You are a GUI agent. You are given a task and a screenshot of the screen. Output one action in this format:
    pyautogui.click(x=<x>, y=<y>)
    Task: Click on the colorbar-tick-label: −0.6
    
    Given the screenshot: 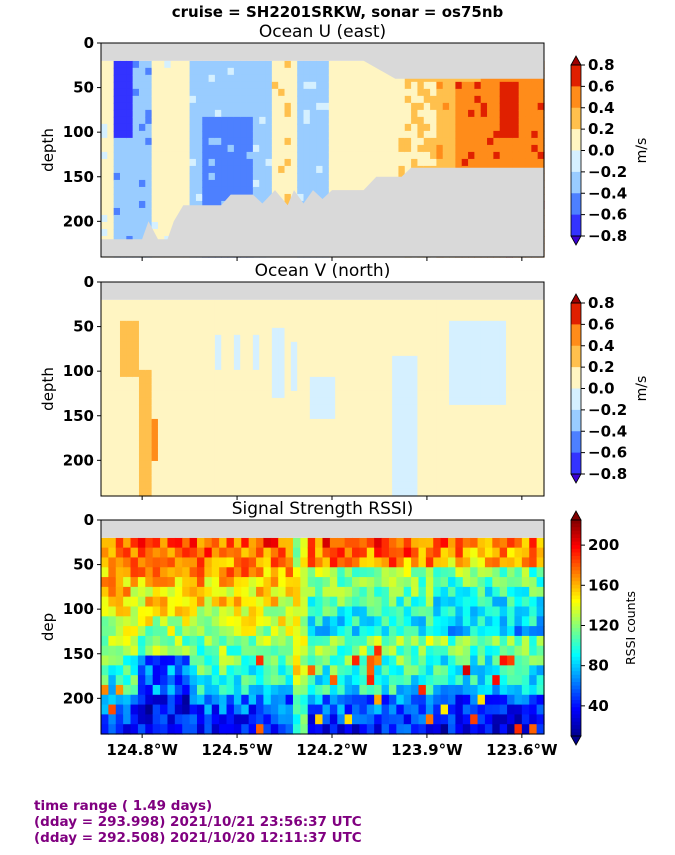 What is the action you would take?
    pyautogui.click(x=607, y=215)
    